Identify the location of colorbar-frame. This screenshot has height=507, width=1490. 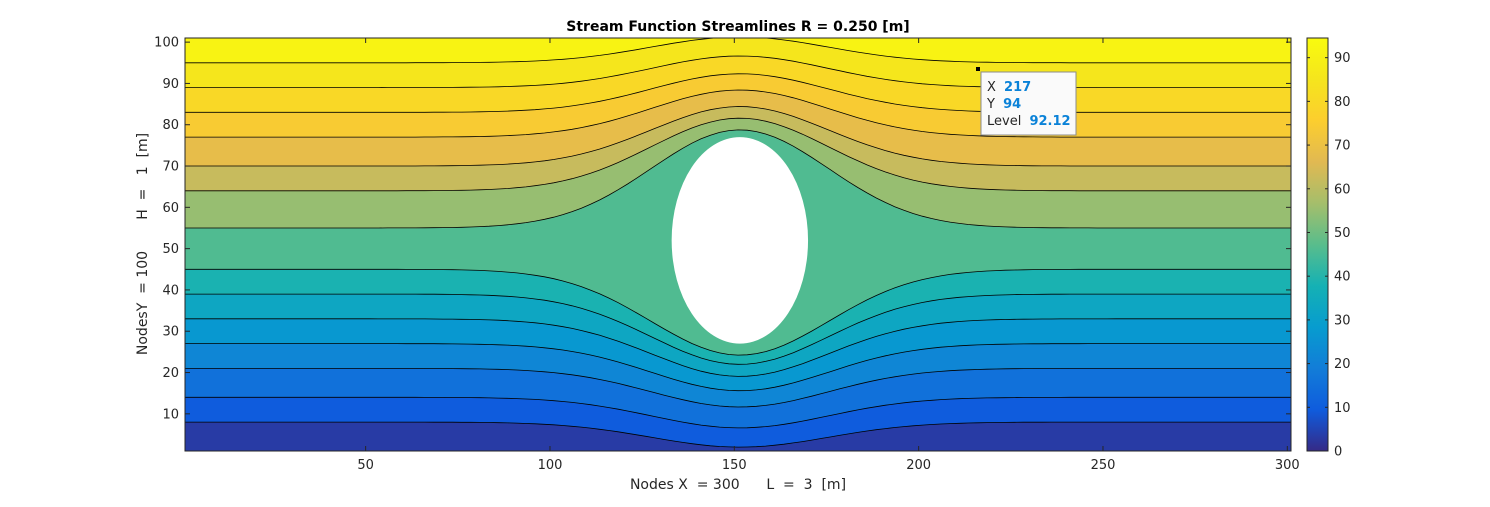
(1317, 244).